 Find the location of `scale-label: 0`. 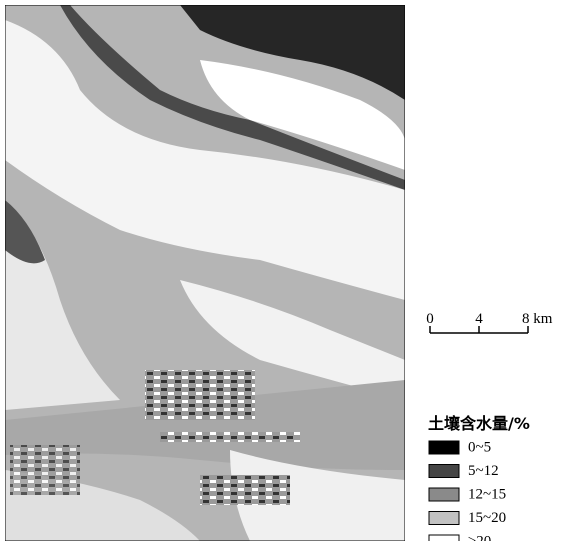

scale-label: 0 is located at coordinates (430, 319).